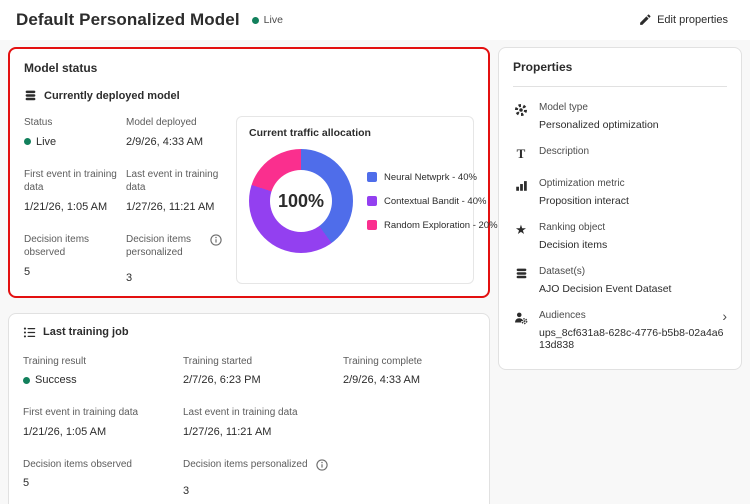 The height and width of the screenshot is (504, 750). Describe the element at coordinates (521, 330) in the screenshot. I see `audiences-icon` at that location.